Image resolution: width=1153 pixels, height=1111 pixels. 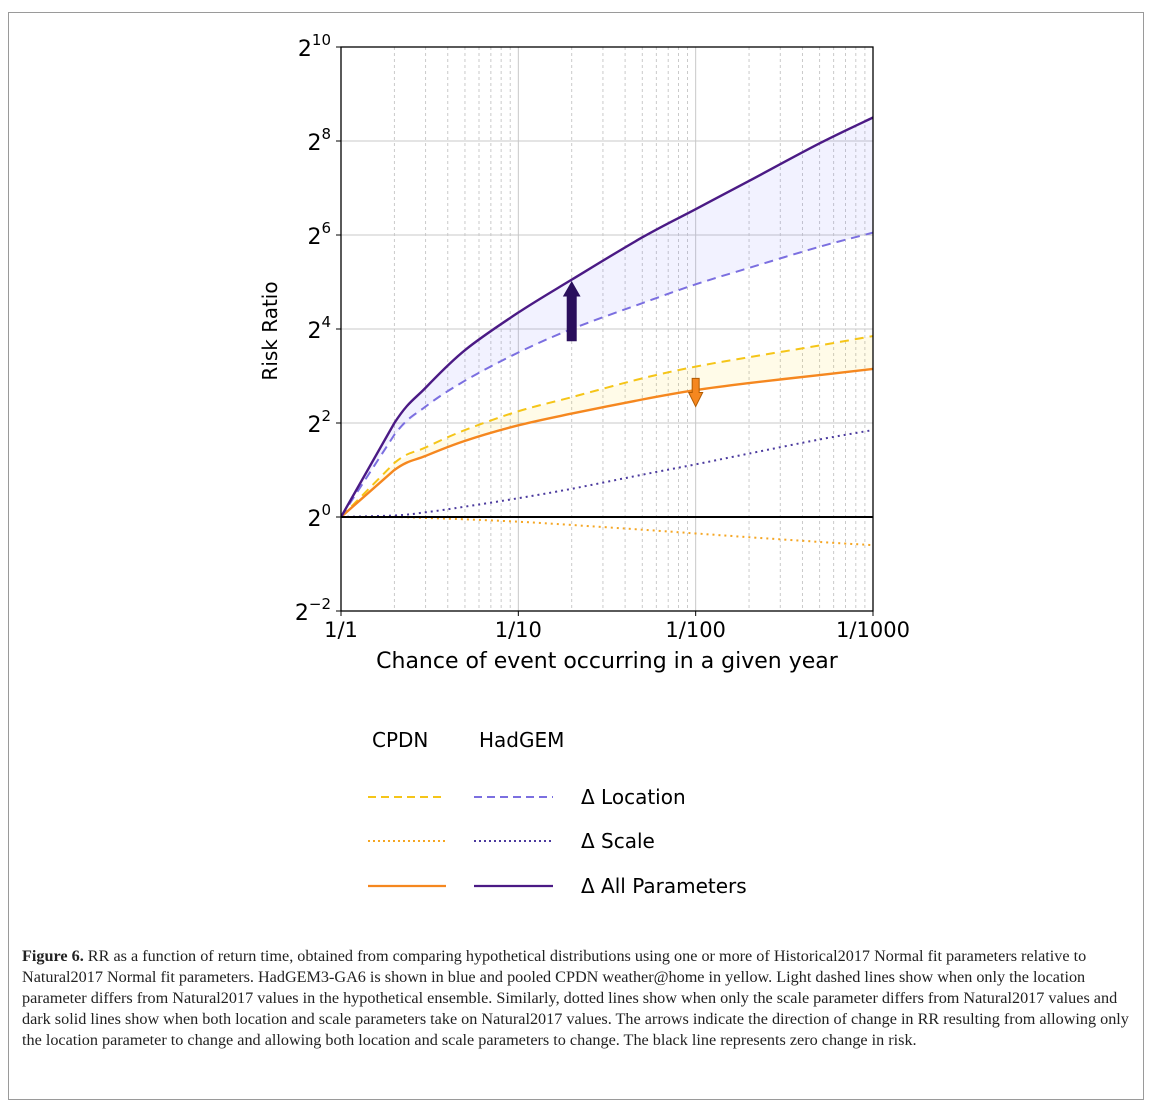 What do you see at coordinates (518, 630) in the screenshot?
I see `x-tick-label: 1/10` at bounding box center [518, 630].